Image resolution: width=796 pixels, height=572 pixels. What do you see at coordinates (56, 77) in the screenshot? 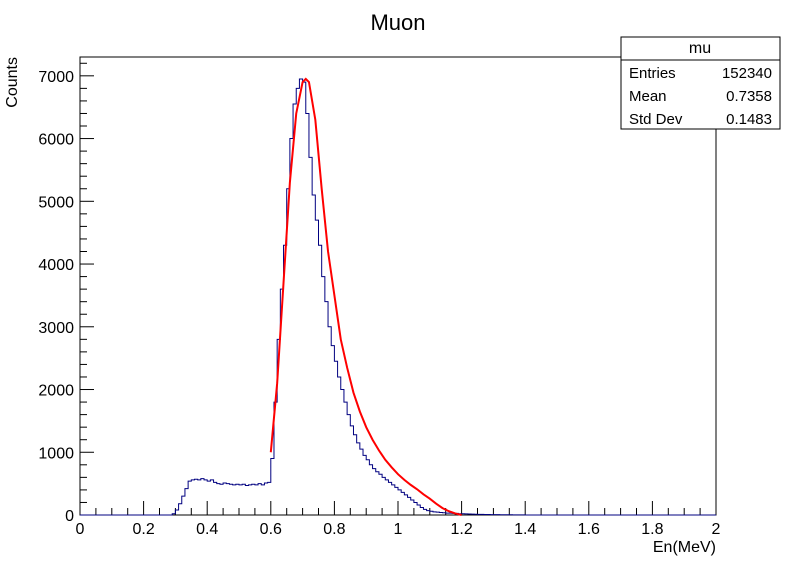
I see `y-tick-label: 7000` at bounding box center [56, 77].